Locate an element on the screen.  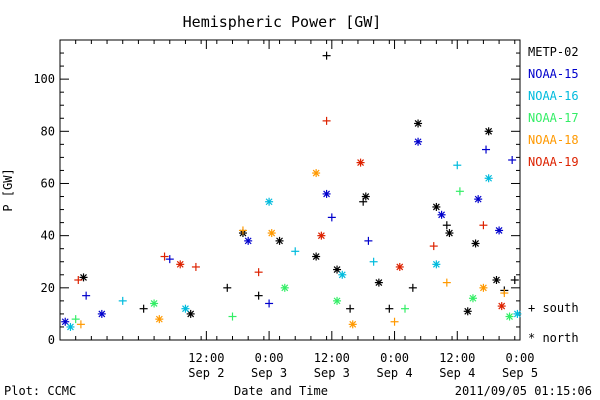
y-tick-label: 20 is located at coordinates (48, 288).